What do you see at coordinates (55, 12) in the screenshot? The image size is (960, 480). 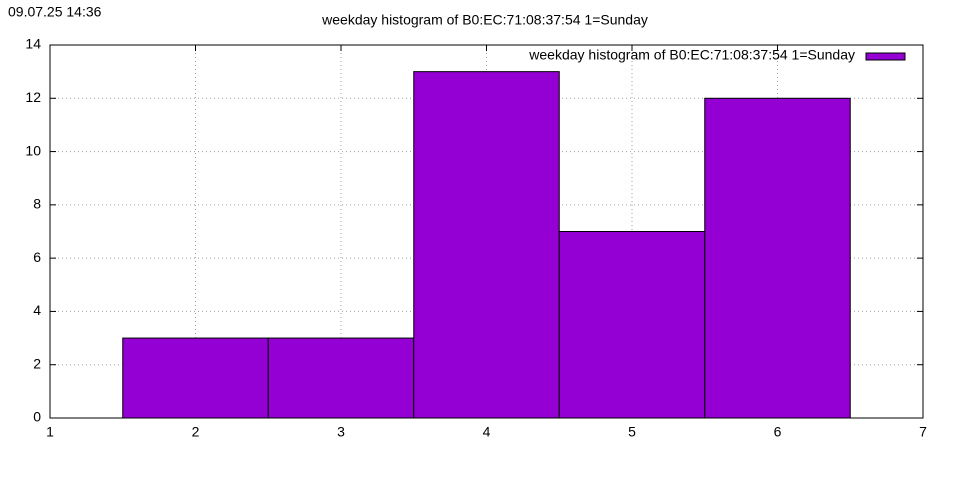 I see `timestamp: 09.07.25 14:36` at bounding box center [55, 12].